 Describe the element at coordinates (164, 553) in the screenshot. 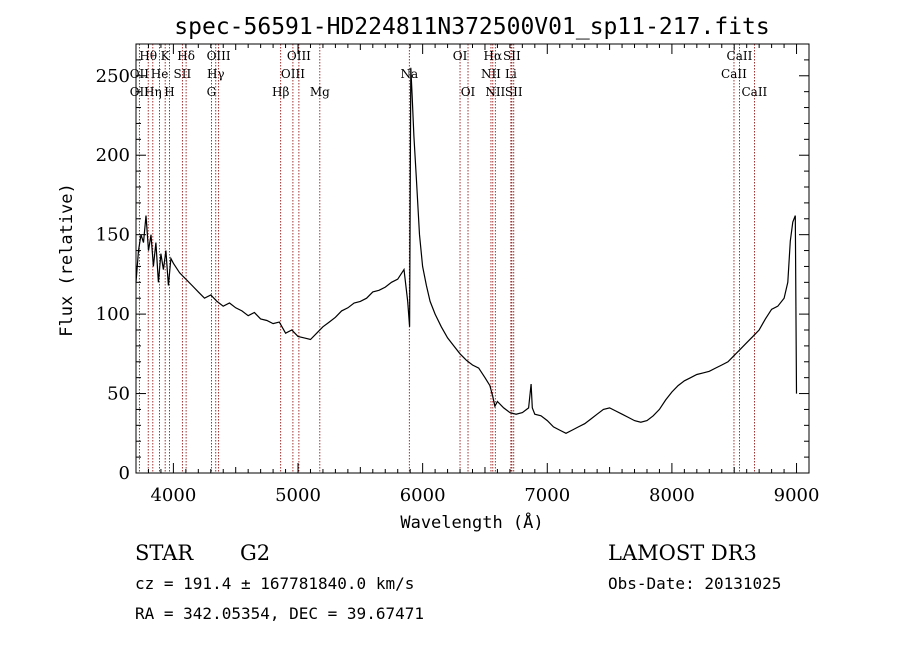

I see `object-type: STAR` at that location.